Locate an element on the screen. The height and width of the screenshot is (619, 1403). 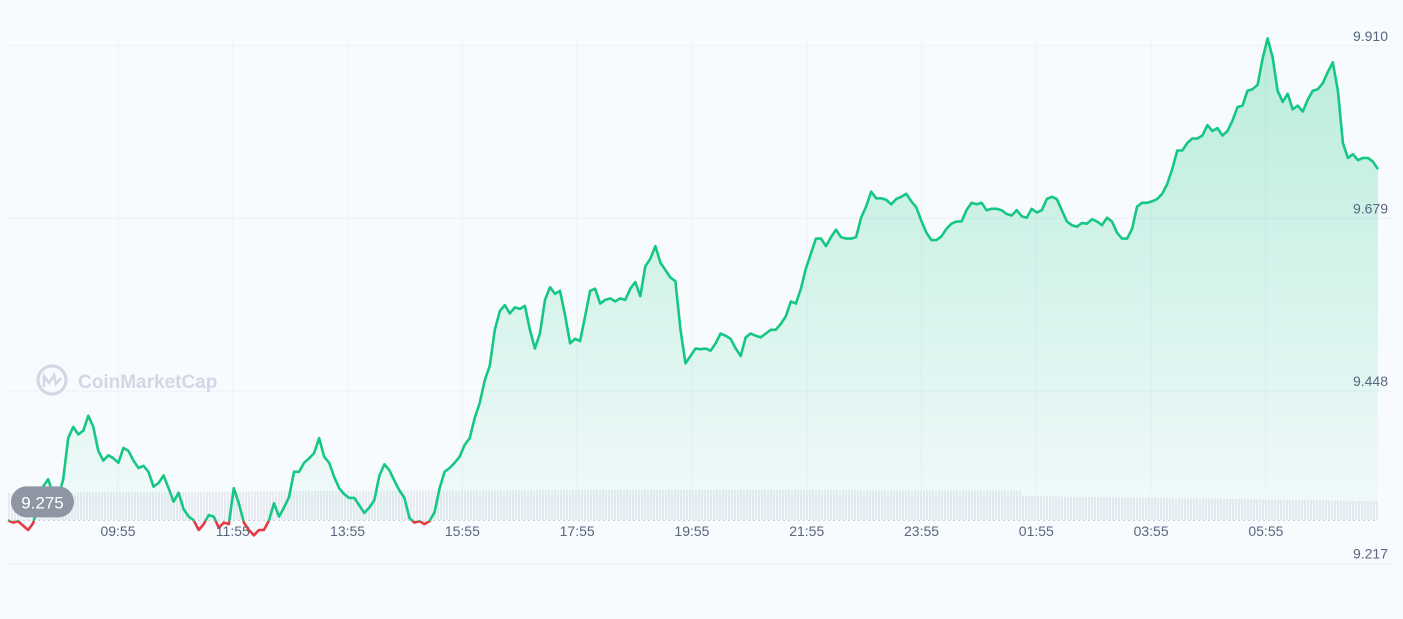
baseline-badge-label: 9.275 is located at coordinates (42, 502).